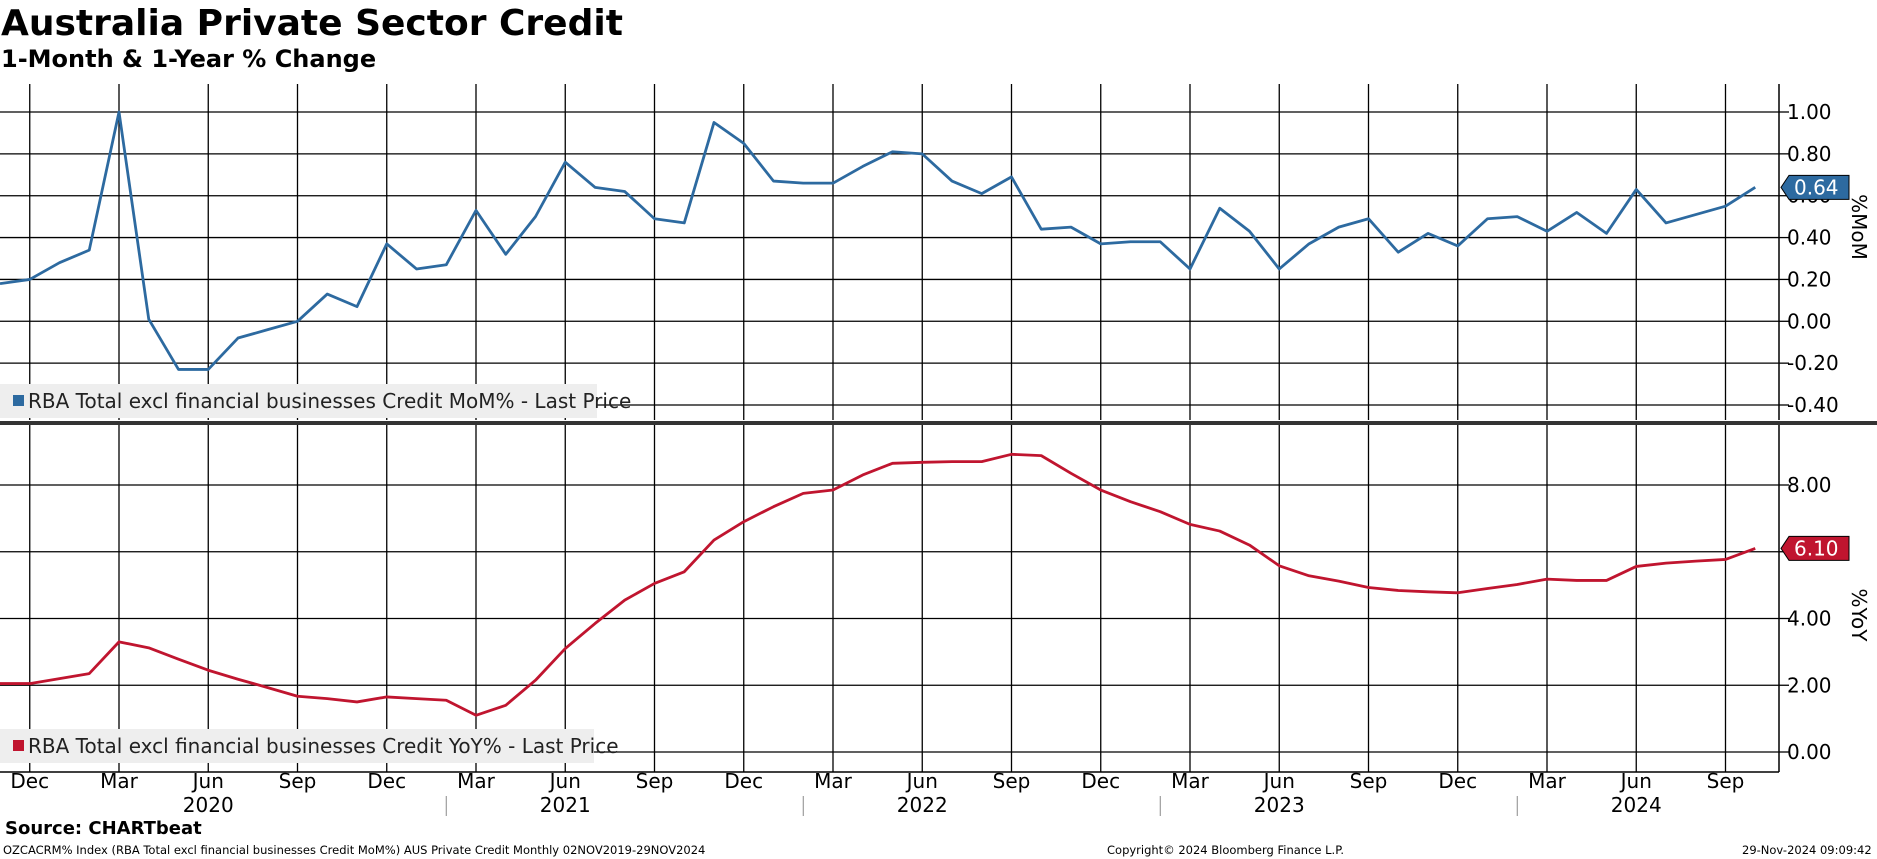 This screenshot has width=1877, height=859. I want to click on xtick-label-16: Dec, so click(1457, 781).